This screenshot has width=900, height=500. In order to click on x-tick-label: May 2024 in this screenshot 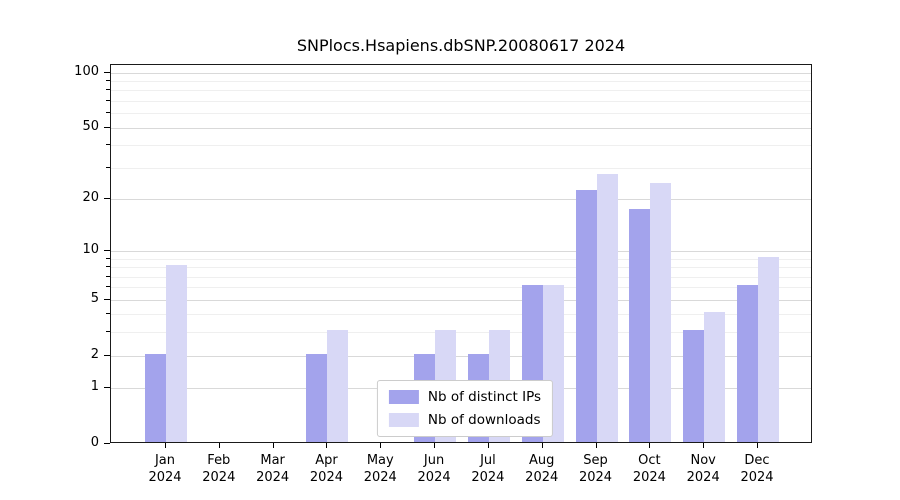, I will do `click(380, 469)`.